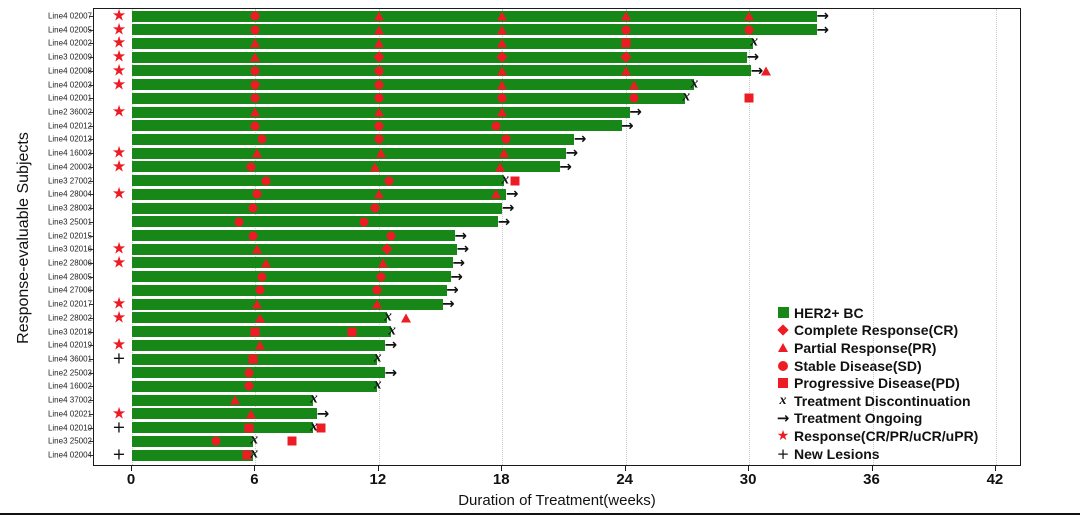  What do you see at coordinates (875, 418) in the screenshot?
I see `legend-item: → Treatment Ongoing` at bounding box center [875, 418].